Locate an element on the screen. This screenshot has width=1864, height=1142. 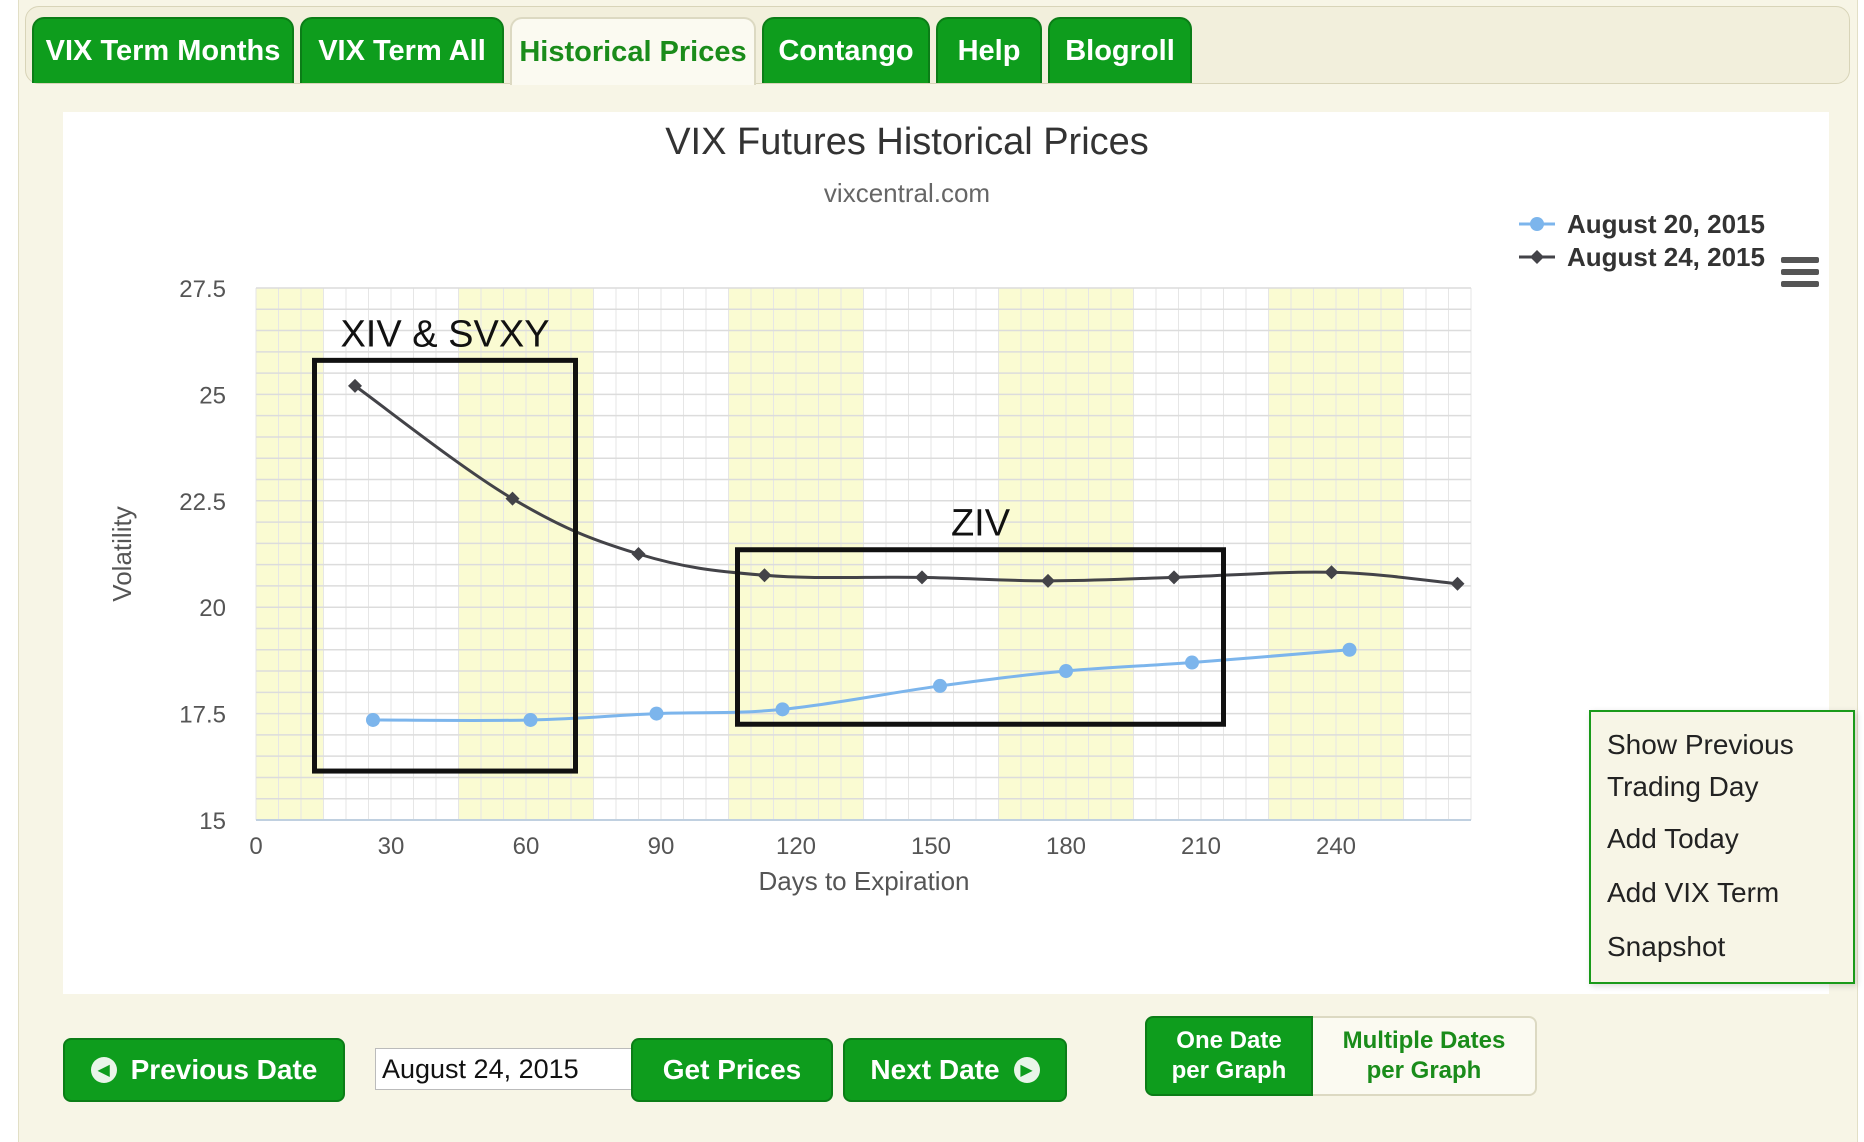
y-tick-label: 20 is located at coordinates (212, 608).